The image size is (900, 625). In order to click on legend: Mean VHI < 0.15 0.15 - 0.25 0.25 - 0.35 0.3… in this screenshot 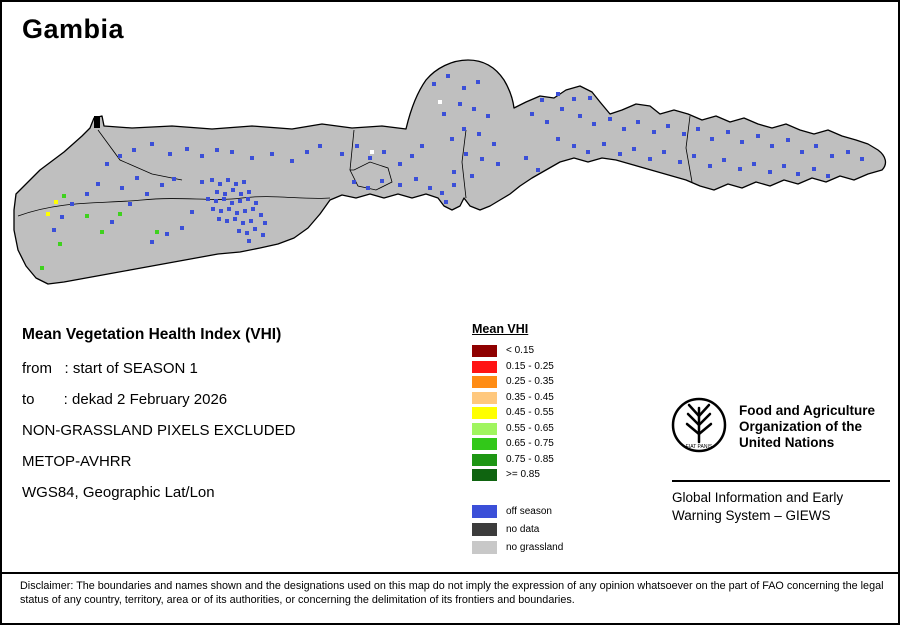, I will do `click(517, 440)`.